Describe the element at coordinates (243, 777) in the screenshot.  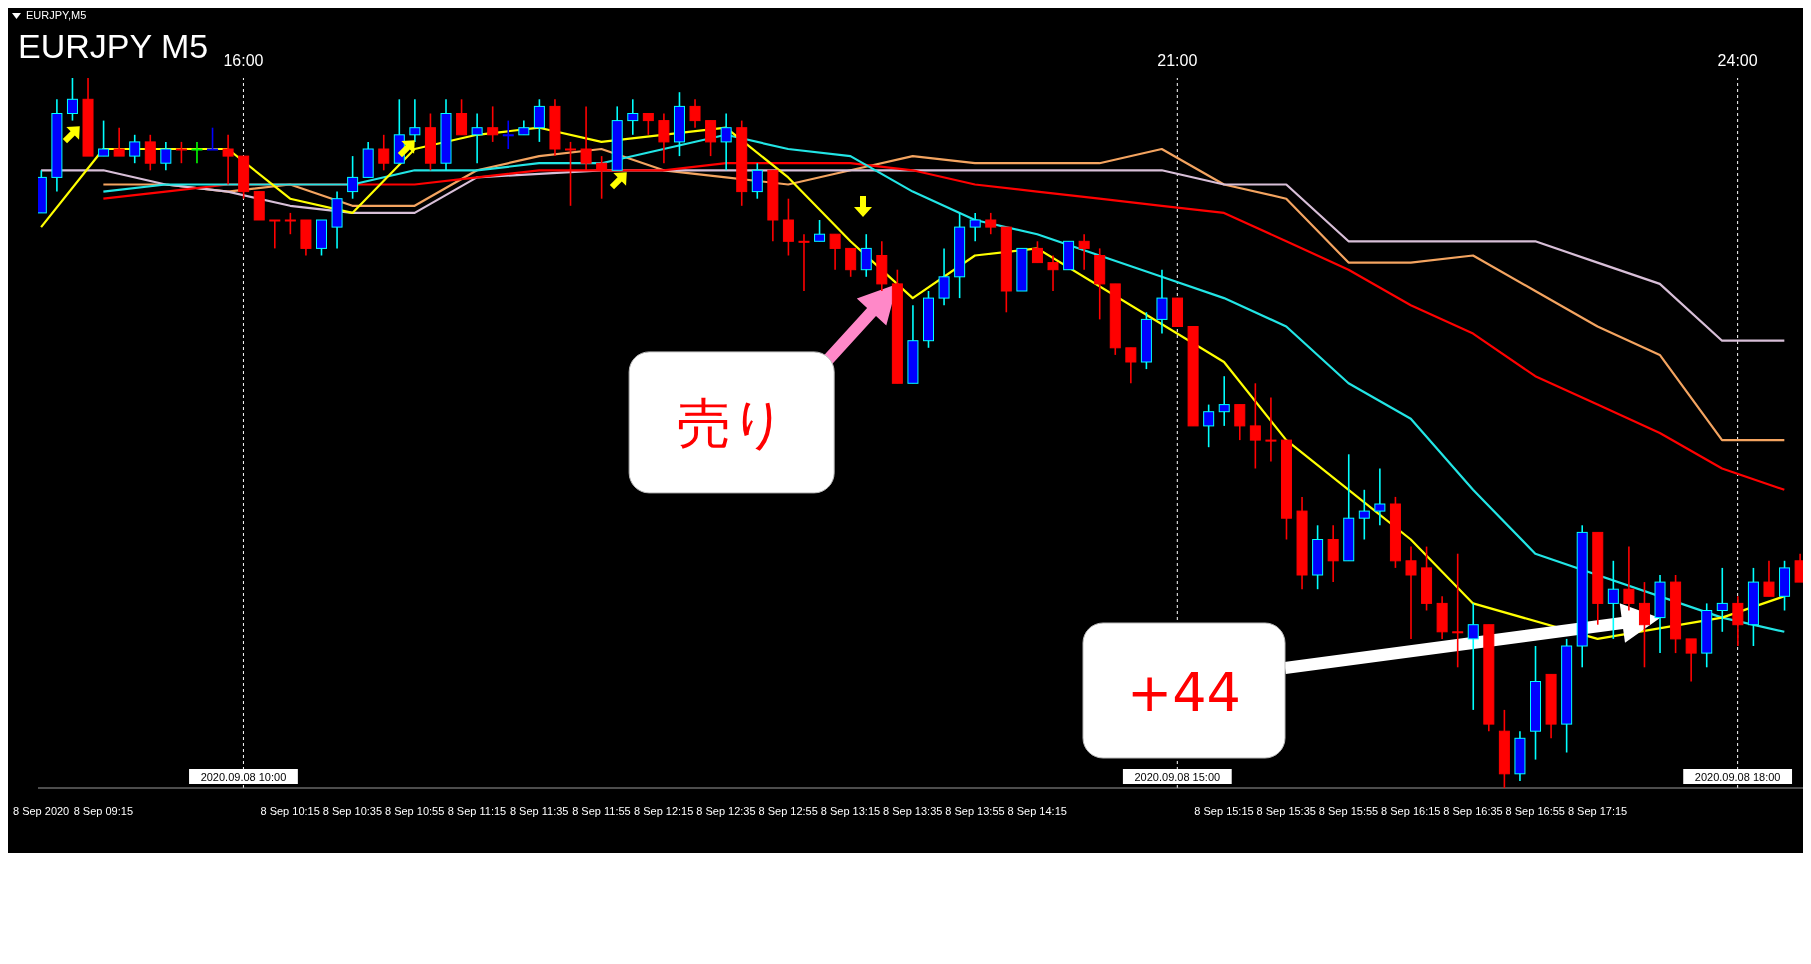
I see `ref-line-label: 2020.09.08 10:00` at that location.